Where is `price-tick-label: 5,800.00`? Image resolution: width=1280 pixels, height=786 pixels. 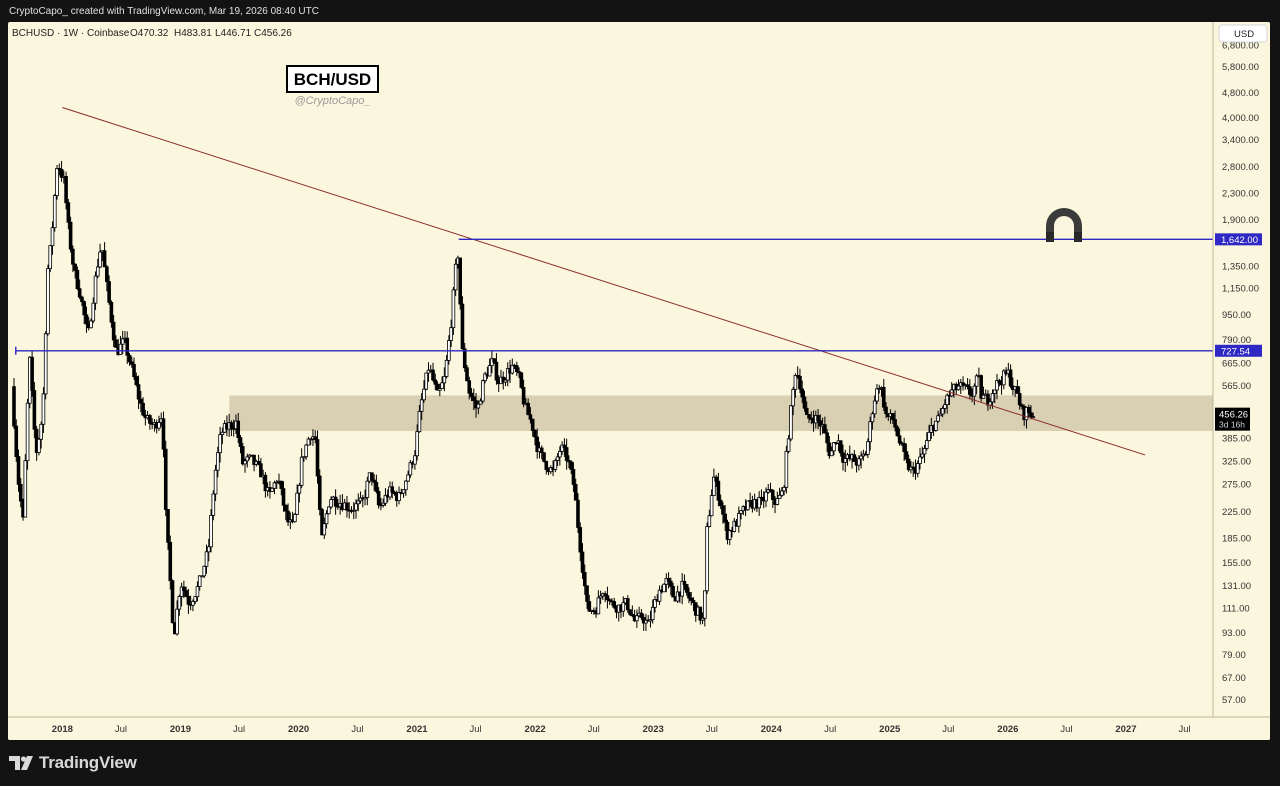
price-tick-label: 5,800.00 is located at coordinates (1240, 67).